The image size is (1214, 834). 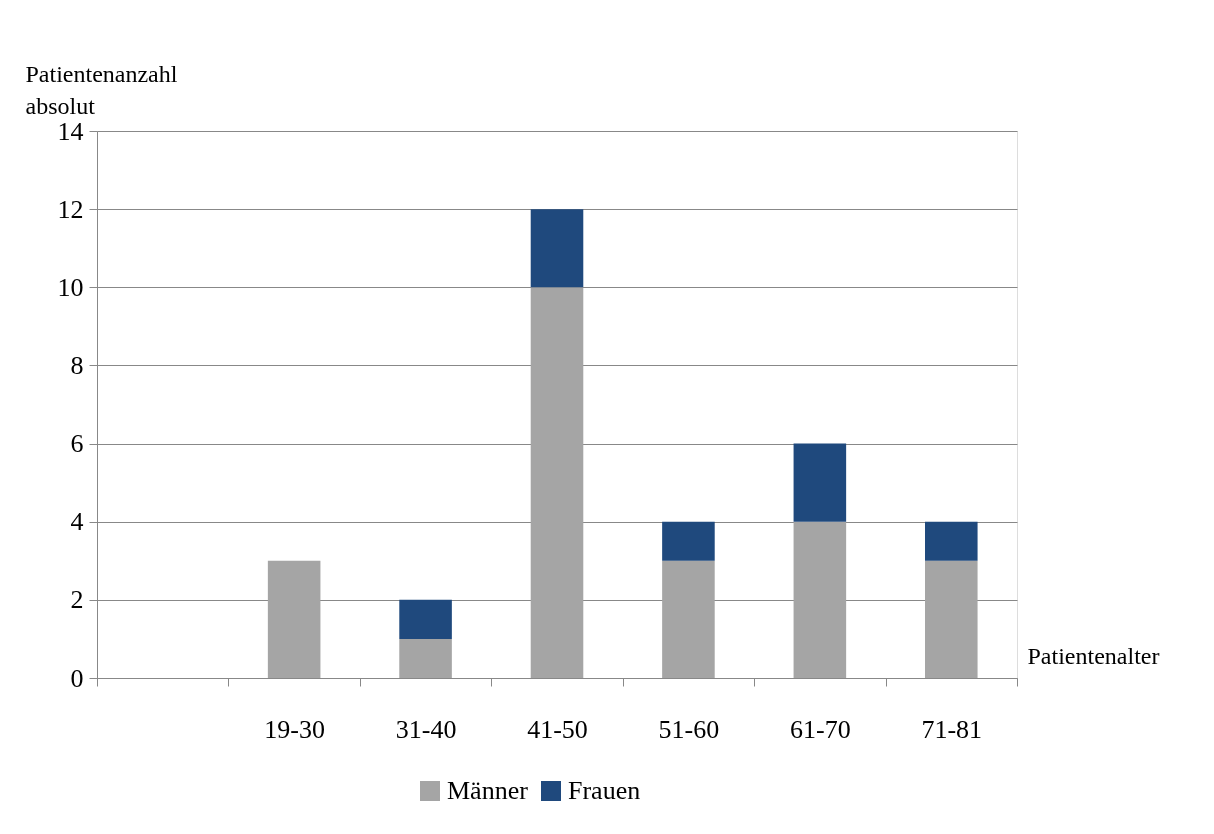 I want to click on y-tick-label: 0, so click(x=77, y=678).